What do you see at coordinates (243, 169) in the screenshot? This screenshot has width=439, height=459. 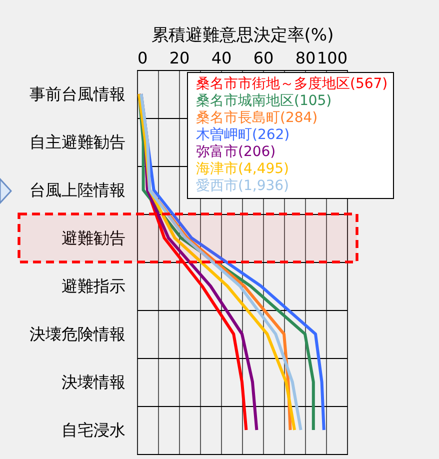 I see `text: 海津市(4,495)` at bounding box center [243, 169].